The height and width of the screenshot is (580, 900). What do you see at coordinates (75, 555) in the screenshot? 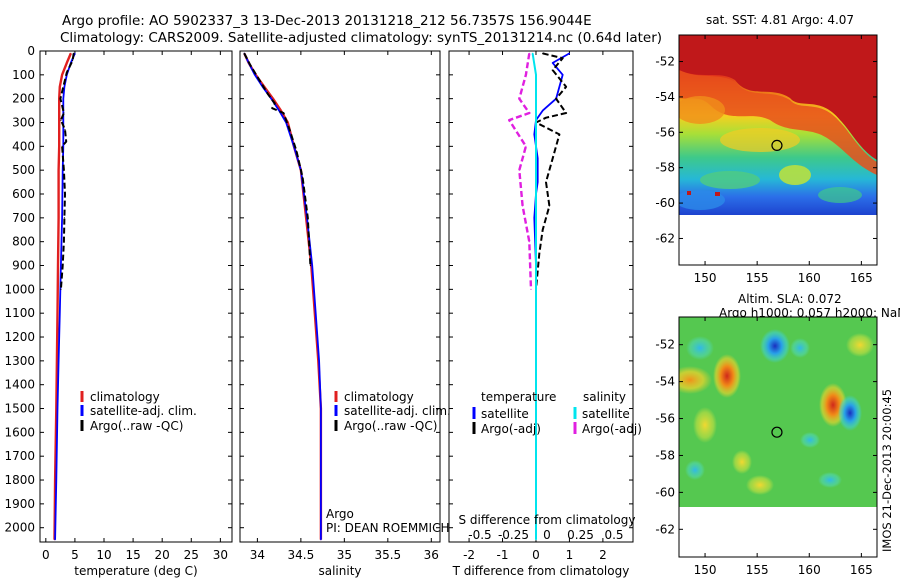
I see `x-tick-label: 5` at bounding box center [75, 555].